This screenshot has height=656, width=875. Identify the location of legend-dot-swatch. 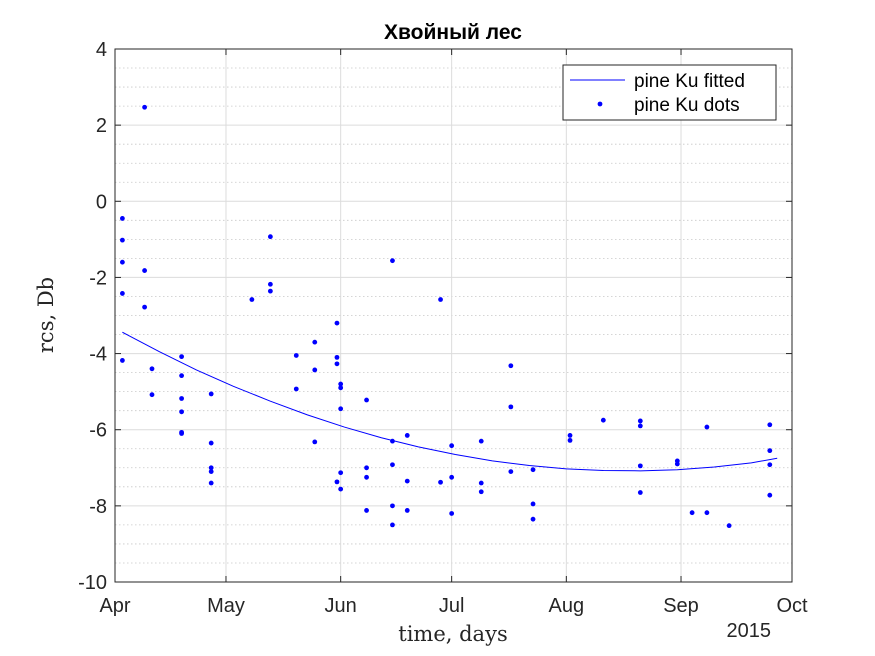
(600, 104).